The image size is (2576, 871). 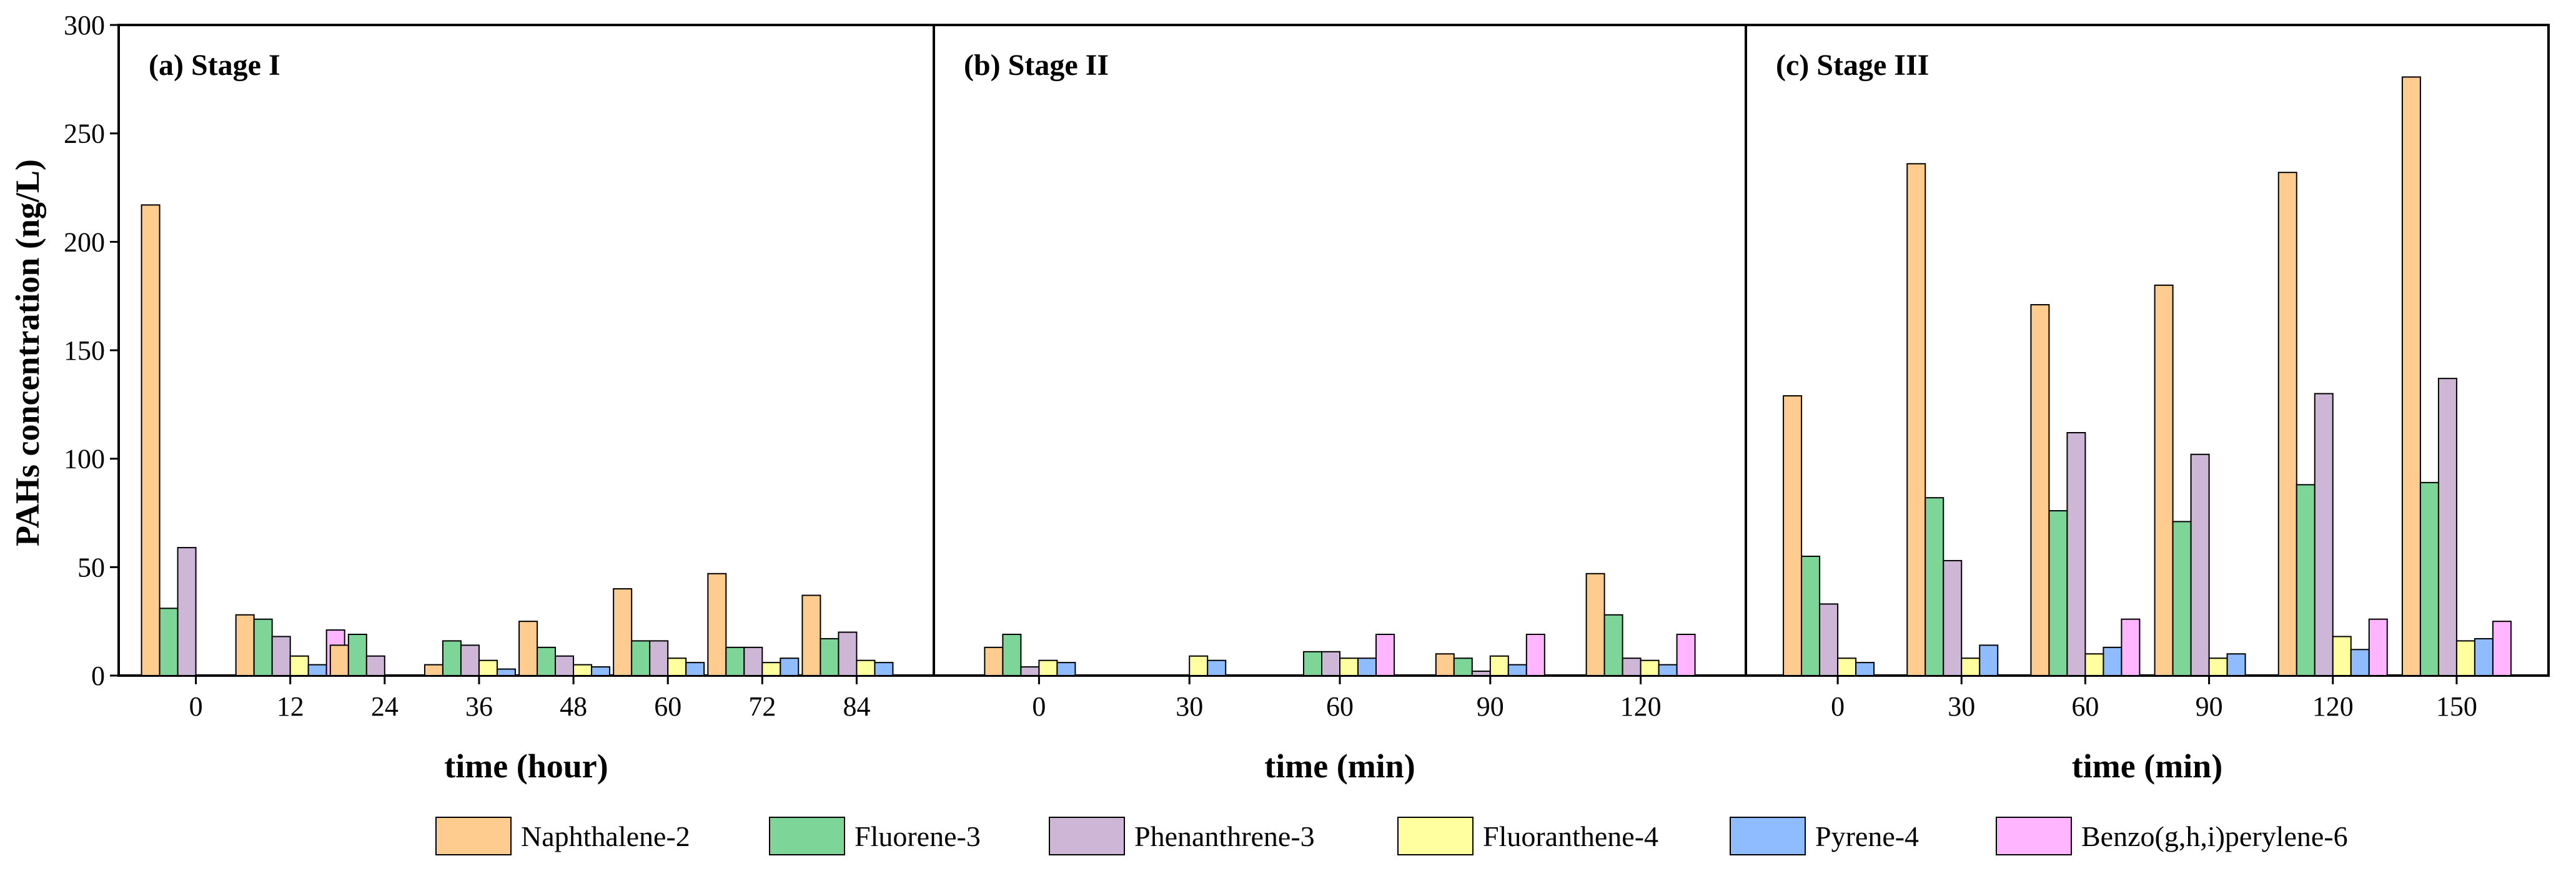 I want to click on x-axis-label: time (hour), so click(x=526, y=766).